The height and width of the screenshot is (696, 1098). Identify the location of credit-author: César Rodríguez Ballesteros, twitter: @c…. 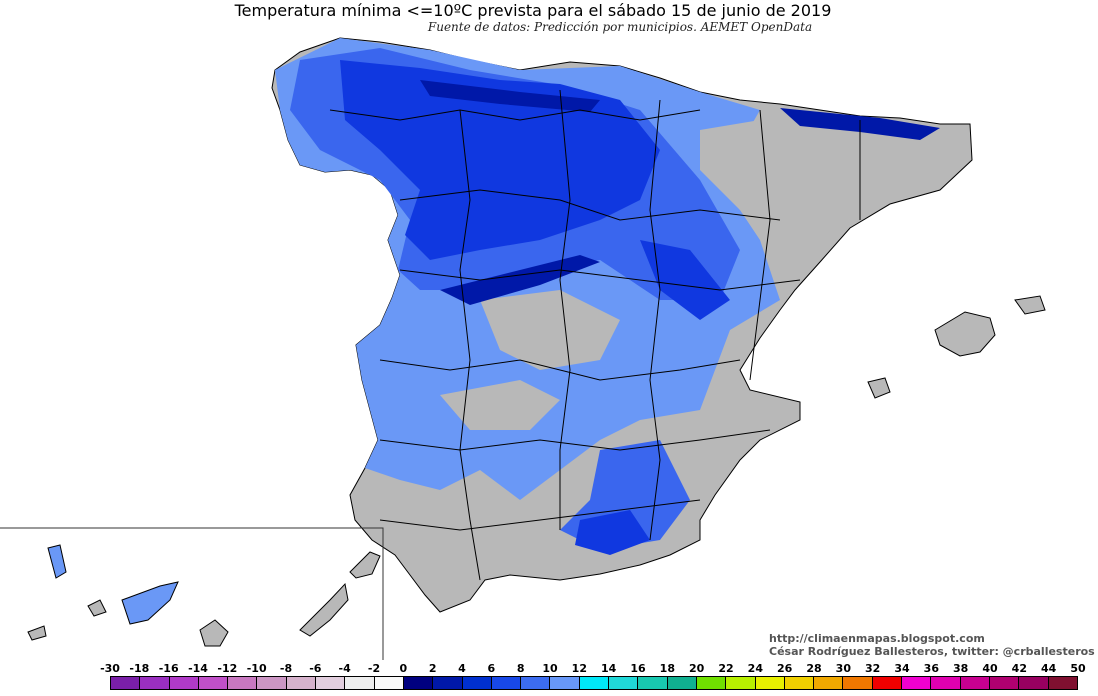
(932, 651).